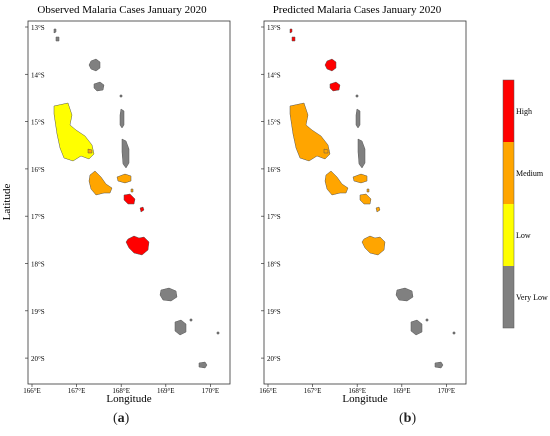  Describe the element at coordinates (7, 202) in the screenshot. I see `y-axis-label: Latitude` at that location.